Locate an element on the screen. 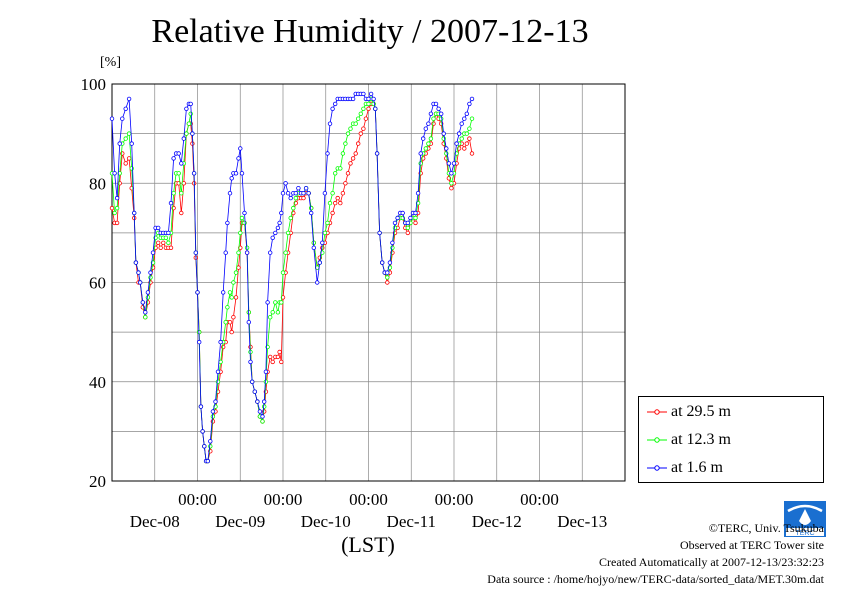 This screenshot has width=842, height=595. x-tick-label: 00:00 is located at coordinates (539, 499).